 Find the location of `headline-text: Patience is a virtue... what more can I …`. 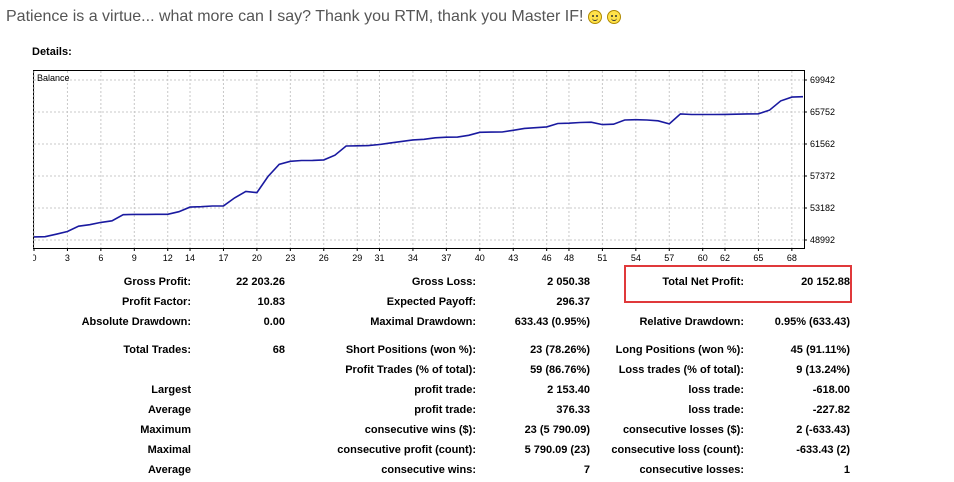

headline-text: Patience is a virtue... what more can I … is located at coordinates (295, 16).